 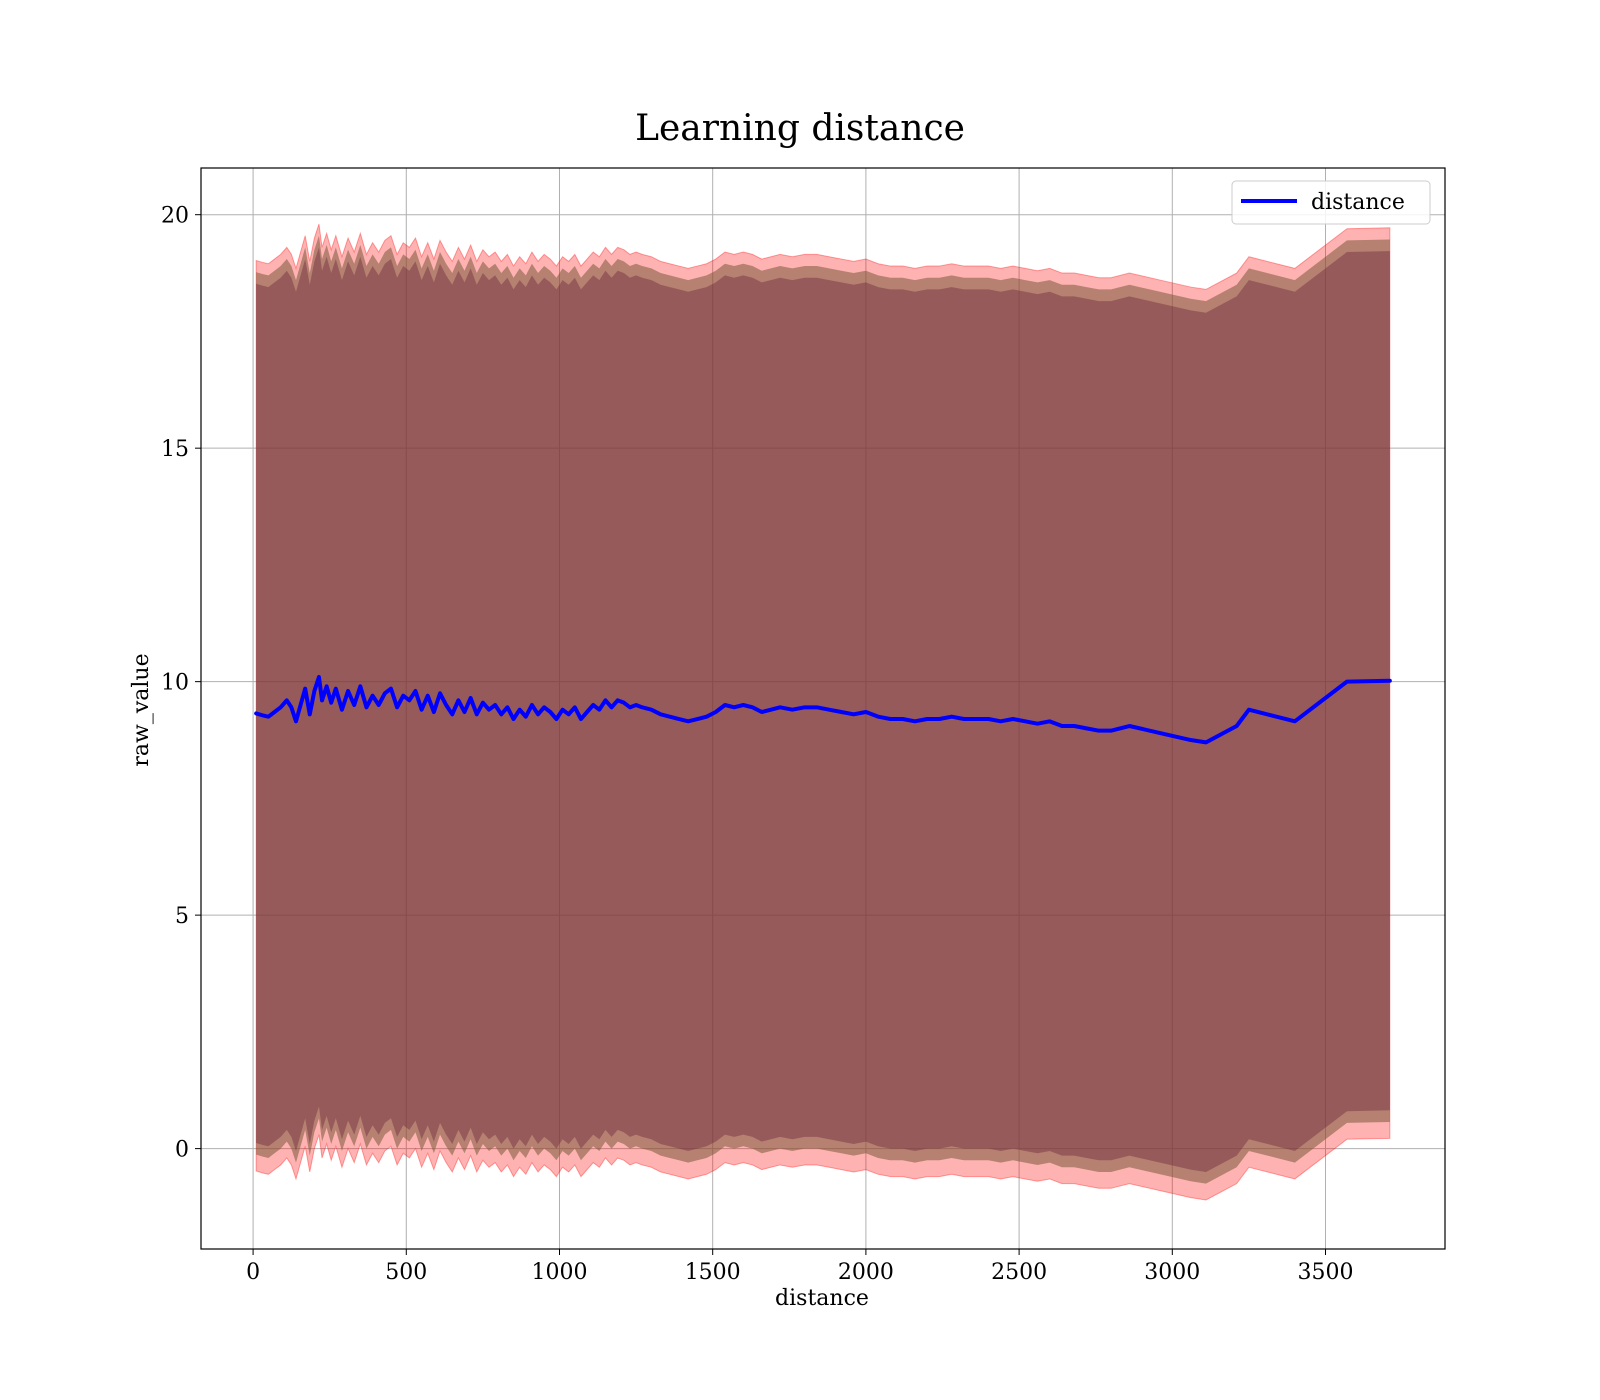 I want to click on x-tick-label: 3000, so click(x=1172, y=1272).